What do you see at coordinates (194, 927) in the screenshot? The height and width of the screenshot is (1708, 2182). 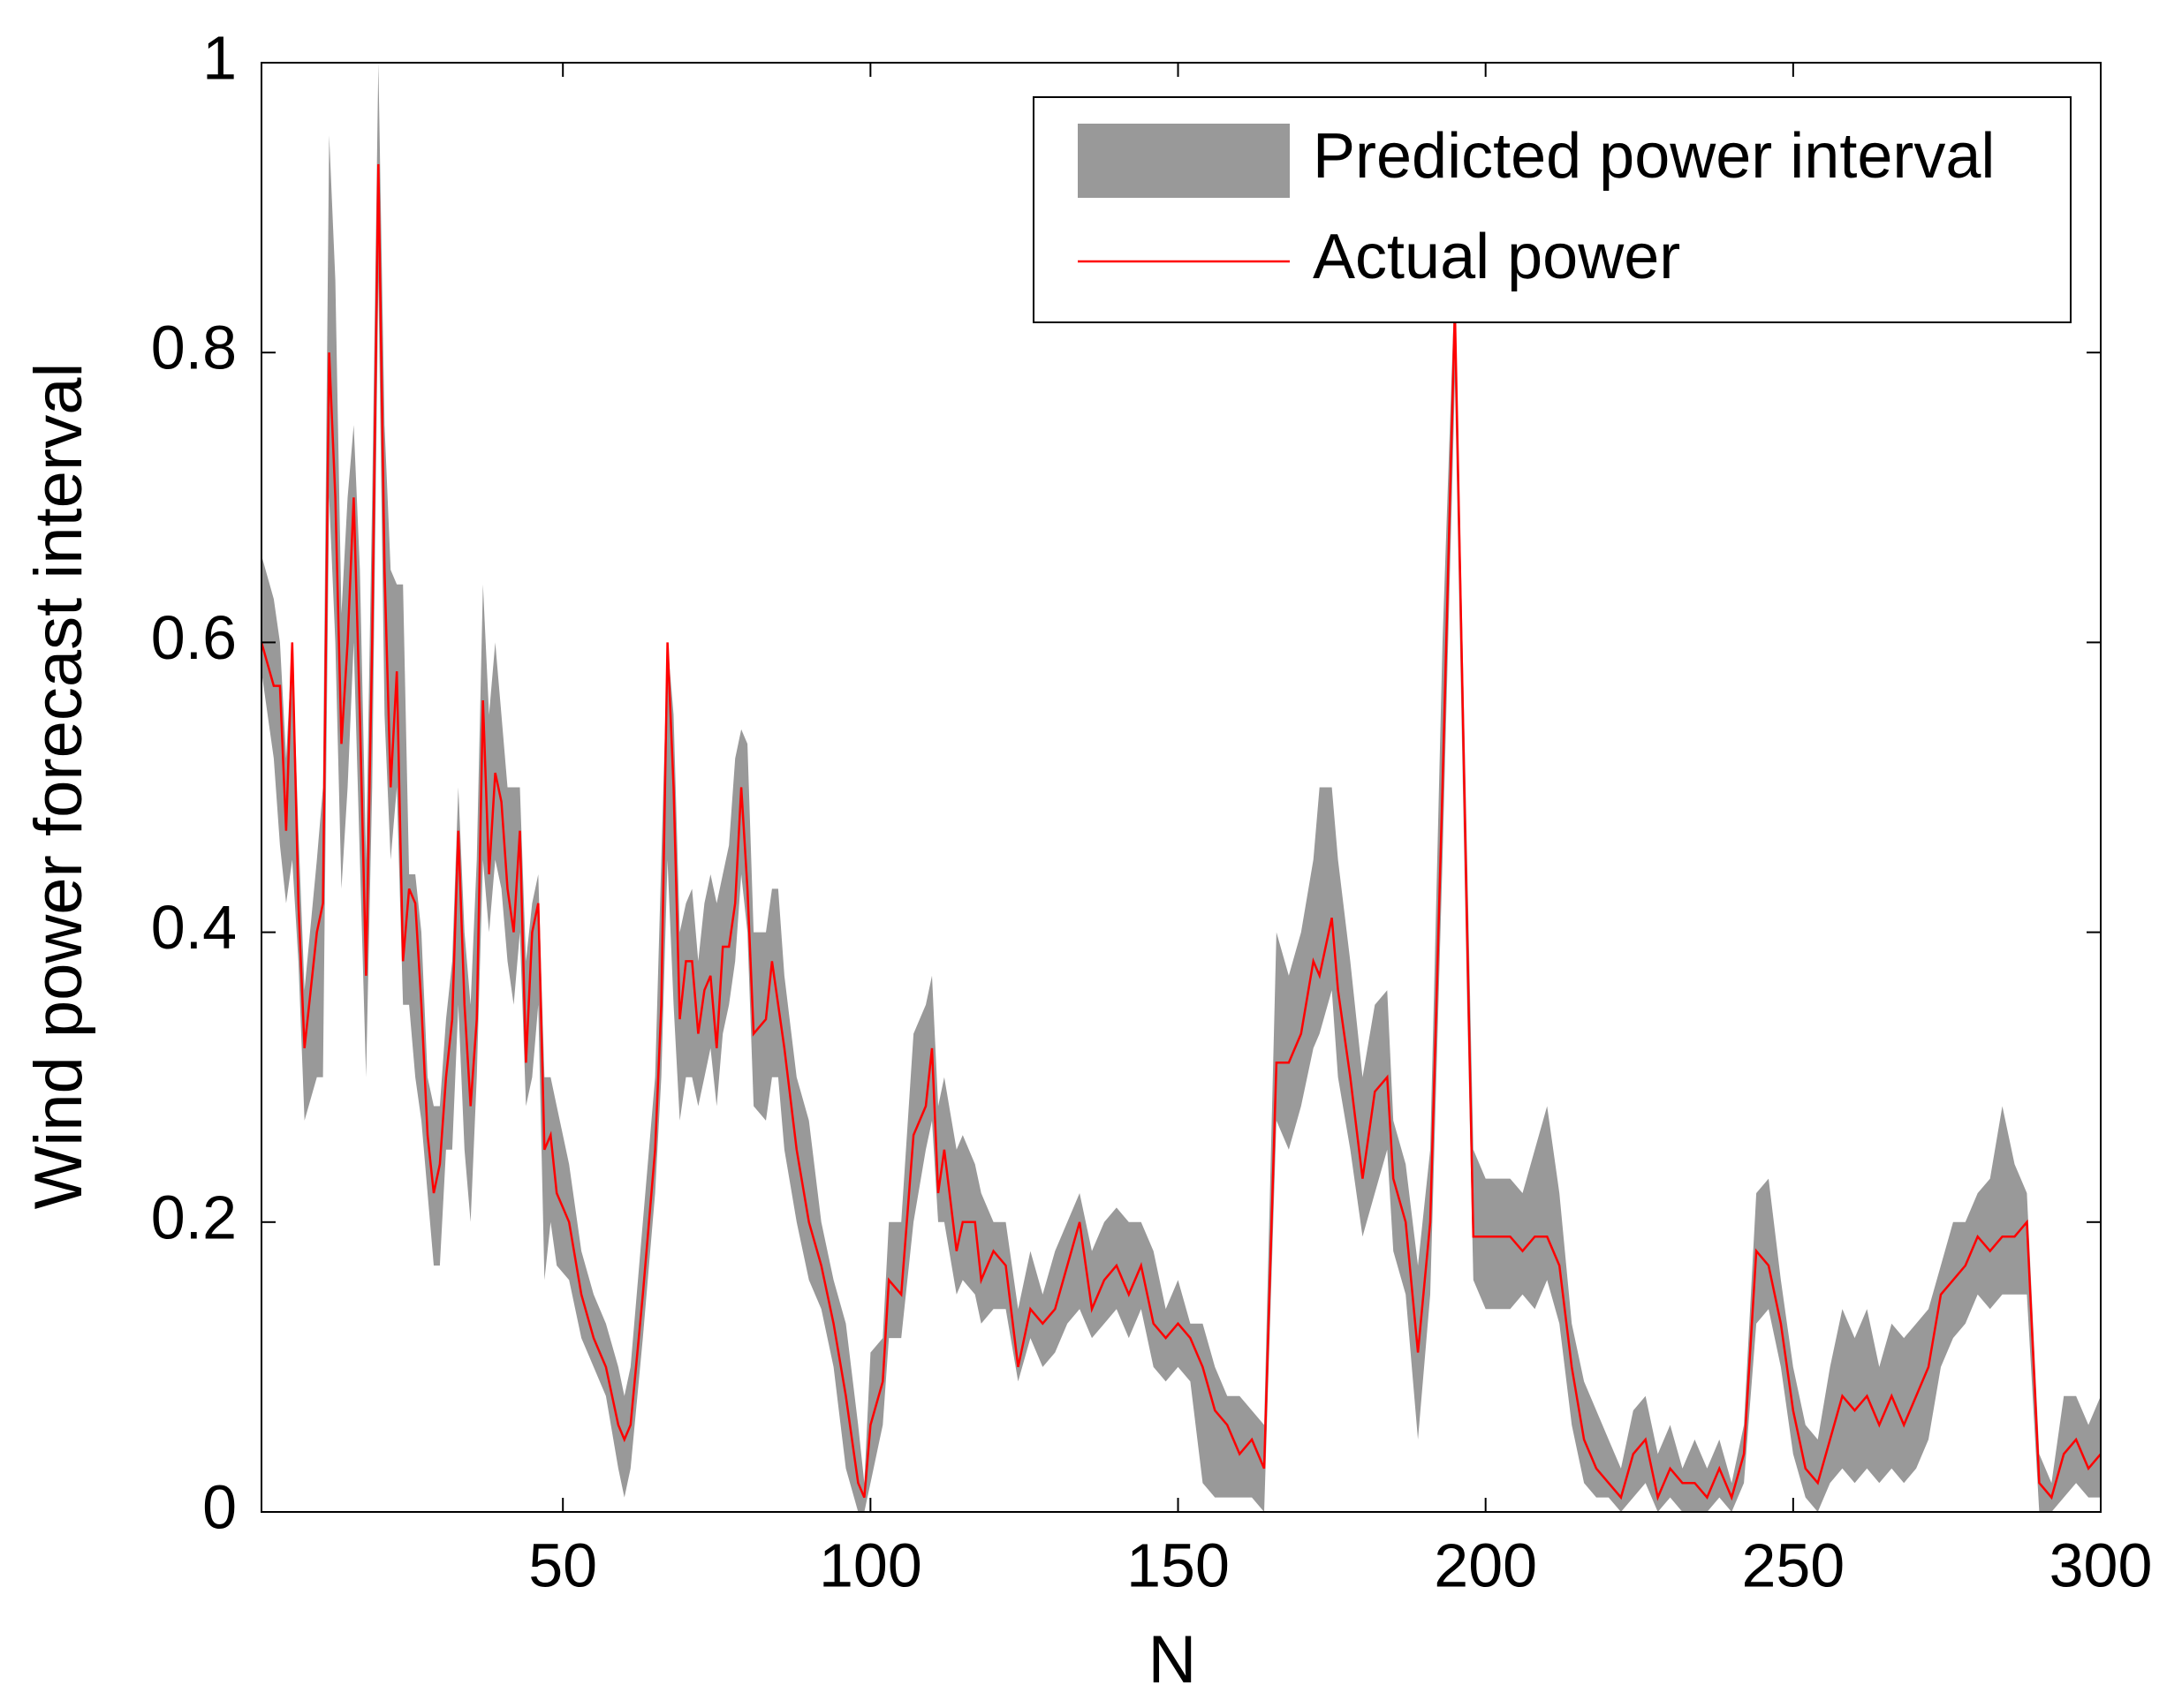 I see `y-tick-label: 0.4` at bounding box center [194, 927].